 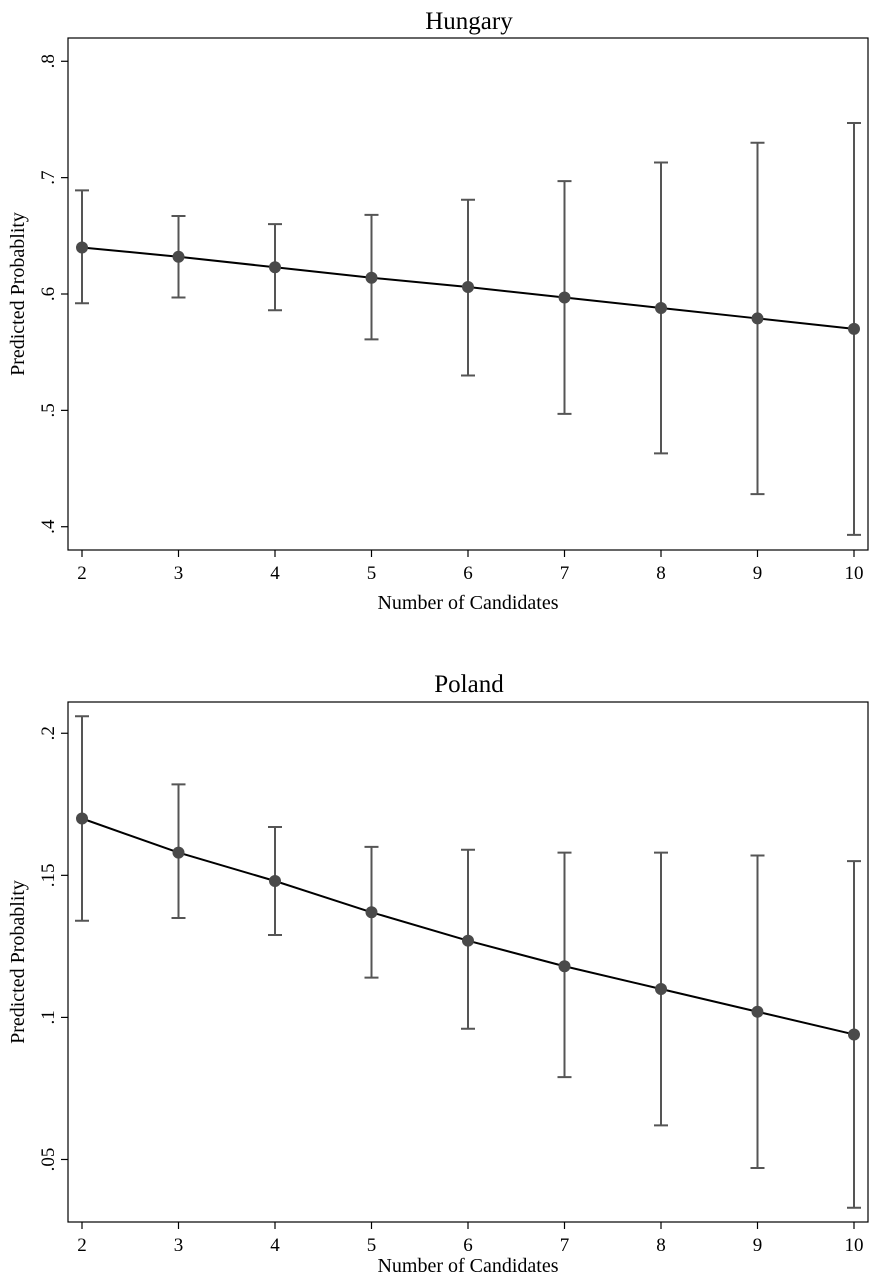 I want to click on hungary-x-tick-label: 7, so click(x=565, y=573).